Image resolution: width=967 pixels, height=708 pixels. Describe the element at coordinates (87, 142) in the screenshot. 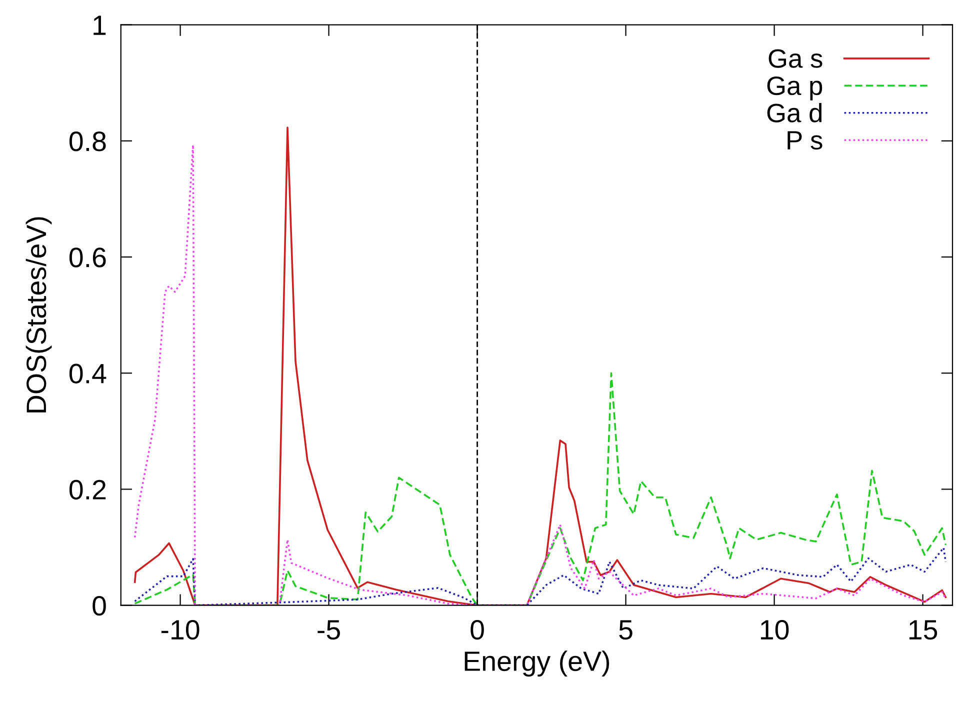

I see `y-tick-label: 0.8` at that location.